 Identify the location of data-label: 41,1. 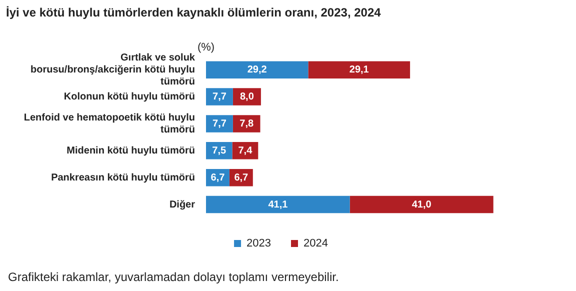
(278, 204).